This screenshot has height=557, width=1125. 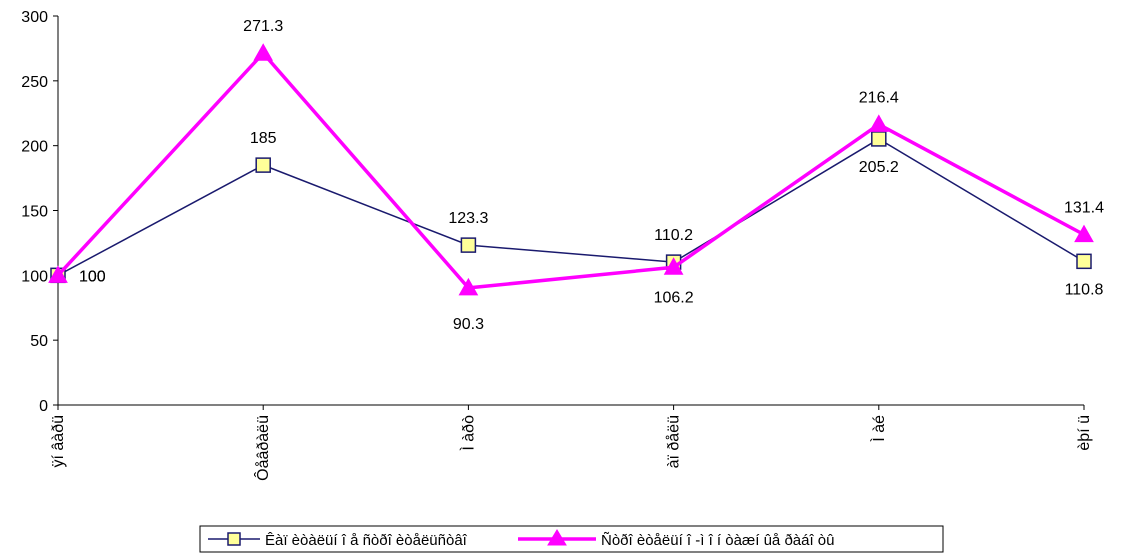 What do you see at coordinates (366, 540) in the screenshot?
I see `legend-label-1: Êàï èòàëüí î å ñòðî èòåëüñòâî` at bounding box center [366, 540].